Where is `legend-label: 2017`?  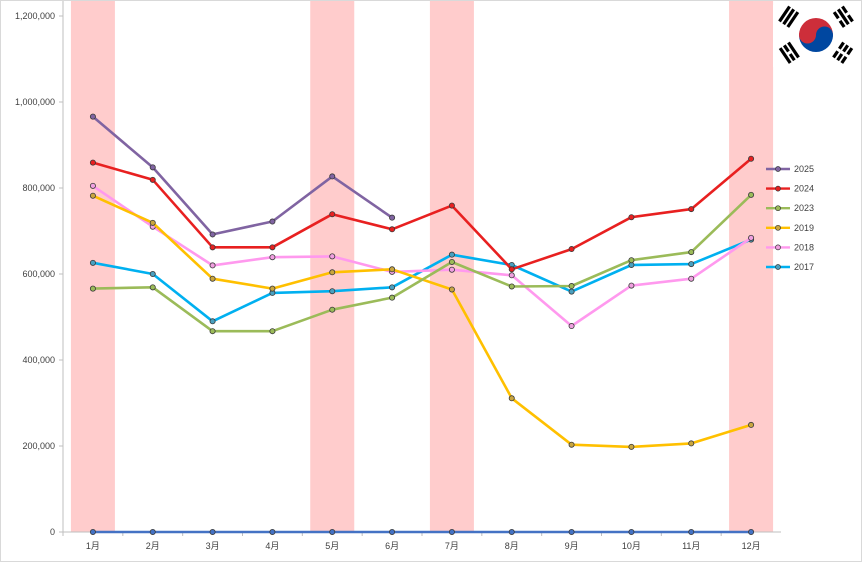 legend-label: 2017 is located at coordinates (804, 267).